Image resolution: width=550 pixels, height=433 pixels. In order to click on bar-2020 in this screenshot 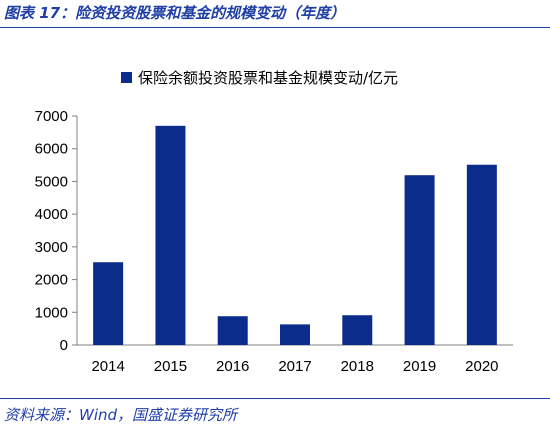, I will do `click(481, 254)`.